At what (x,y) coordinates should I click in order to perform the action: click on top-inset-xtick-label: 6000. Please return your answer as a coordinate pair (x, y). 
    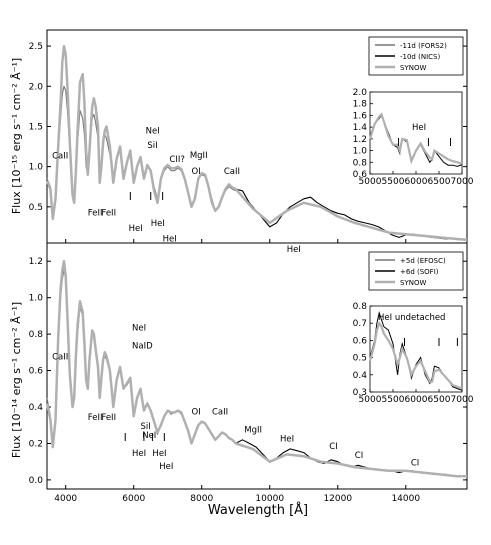
    Looking at the image, I should click on (416, 182).